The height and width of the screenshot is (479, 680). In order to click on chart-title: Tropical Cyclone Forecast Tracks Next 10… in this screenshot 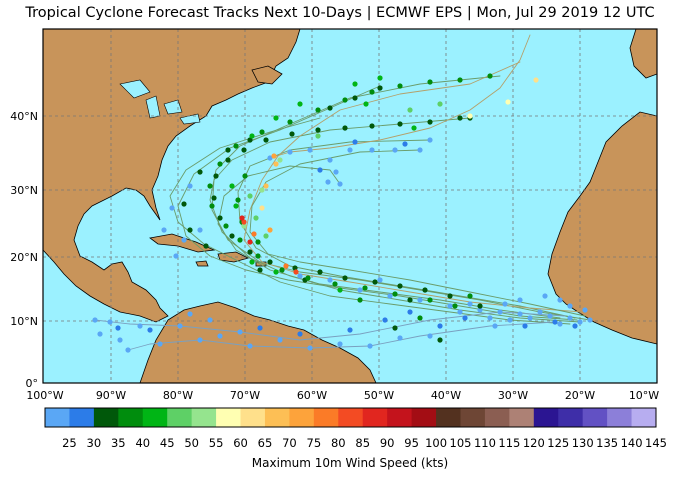, I will do `click(340, 13)`.